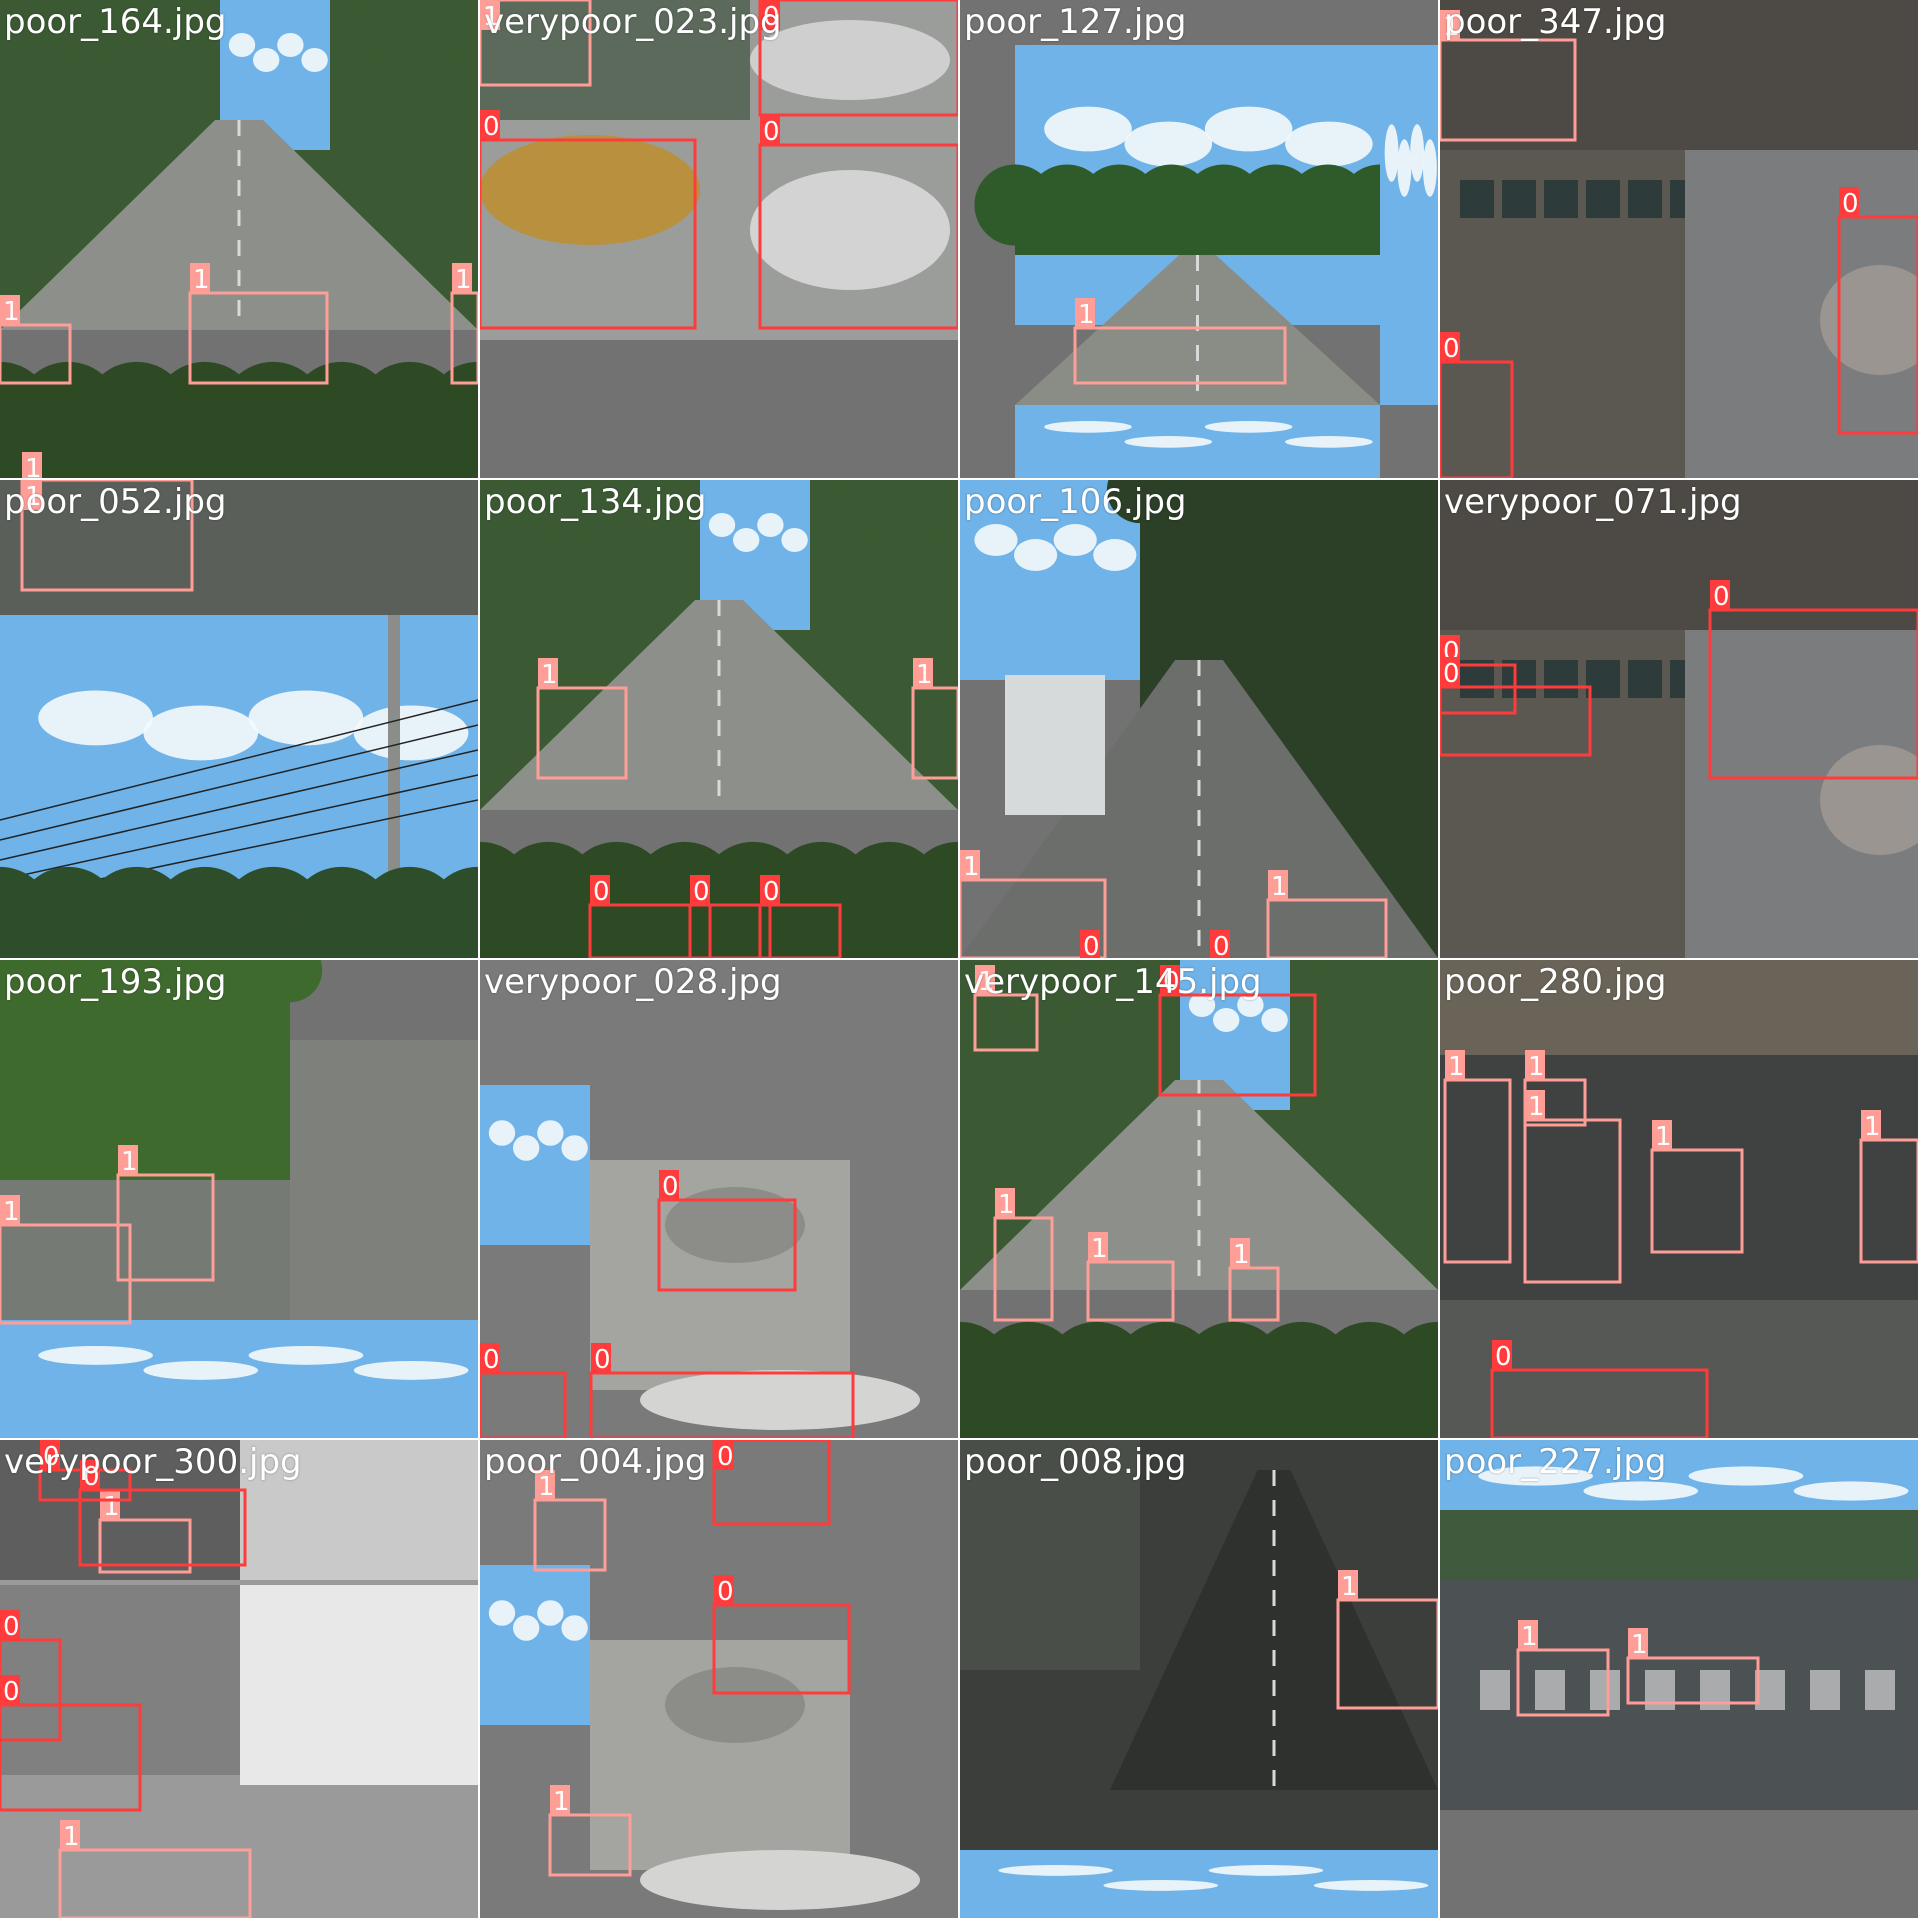  I want to click on scene-puddle, so click(719, 170).